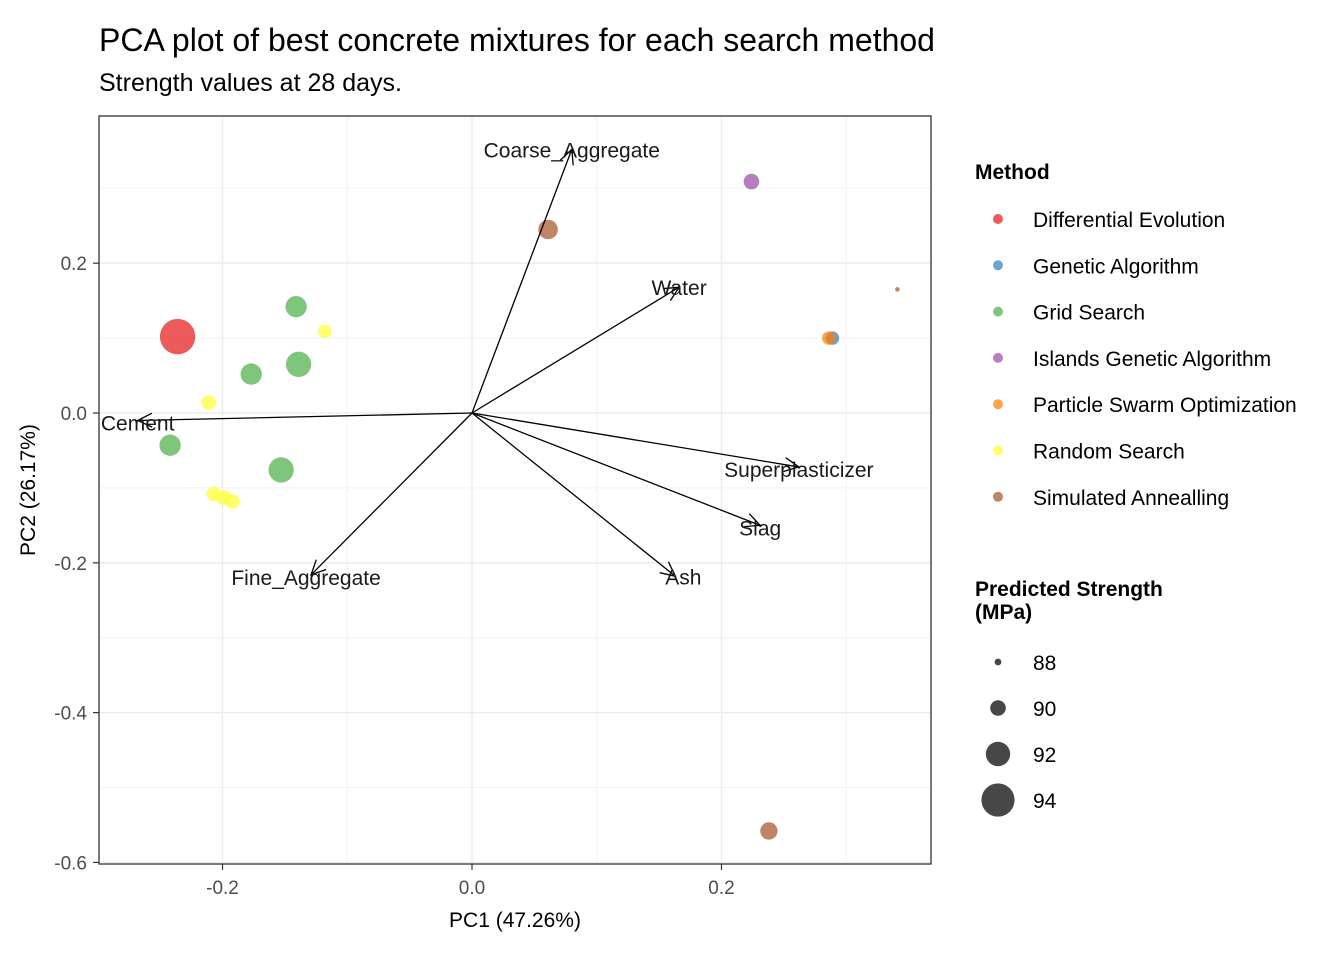 The width and height of the screenshot is (1344, 960). I want to click on legend-label: Random Search, so click(1109, 452).